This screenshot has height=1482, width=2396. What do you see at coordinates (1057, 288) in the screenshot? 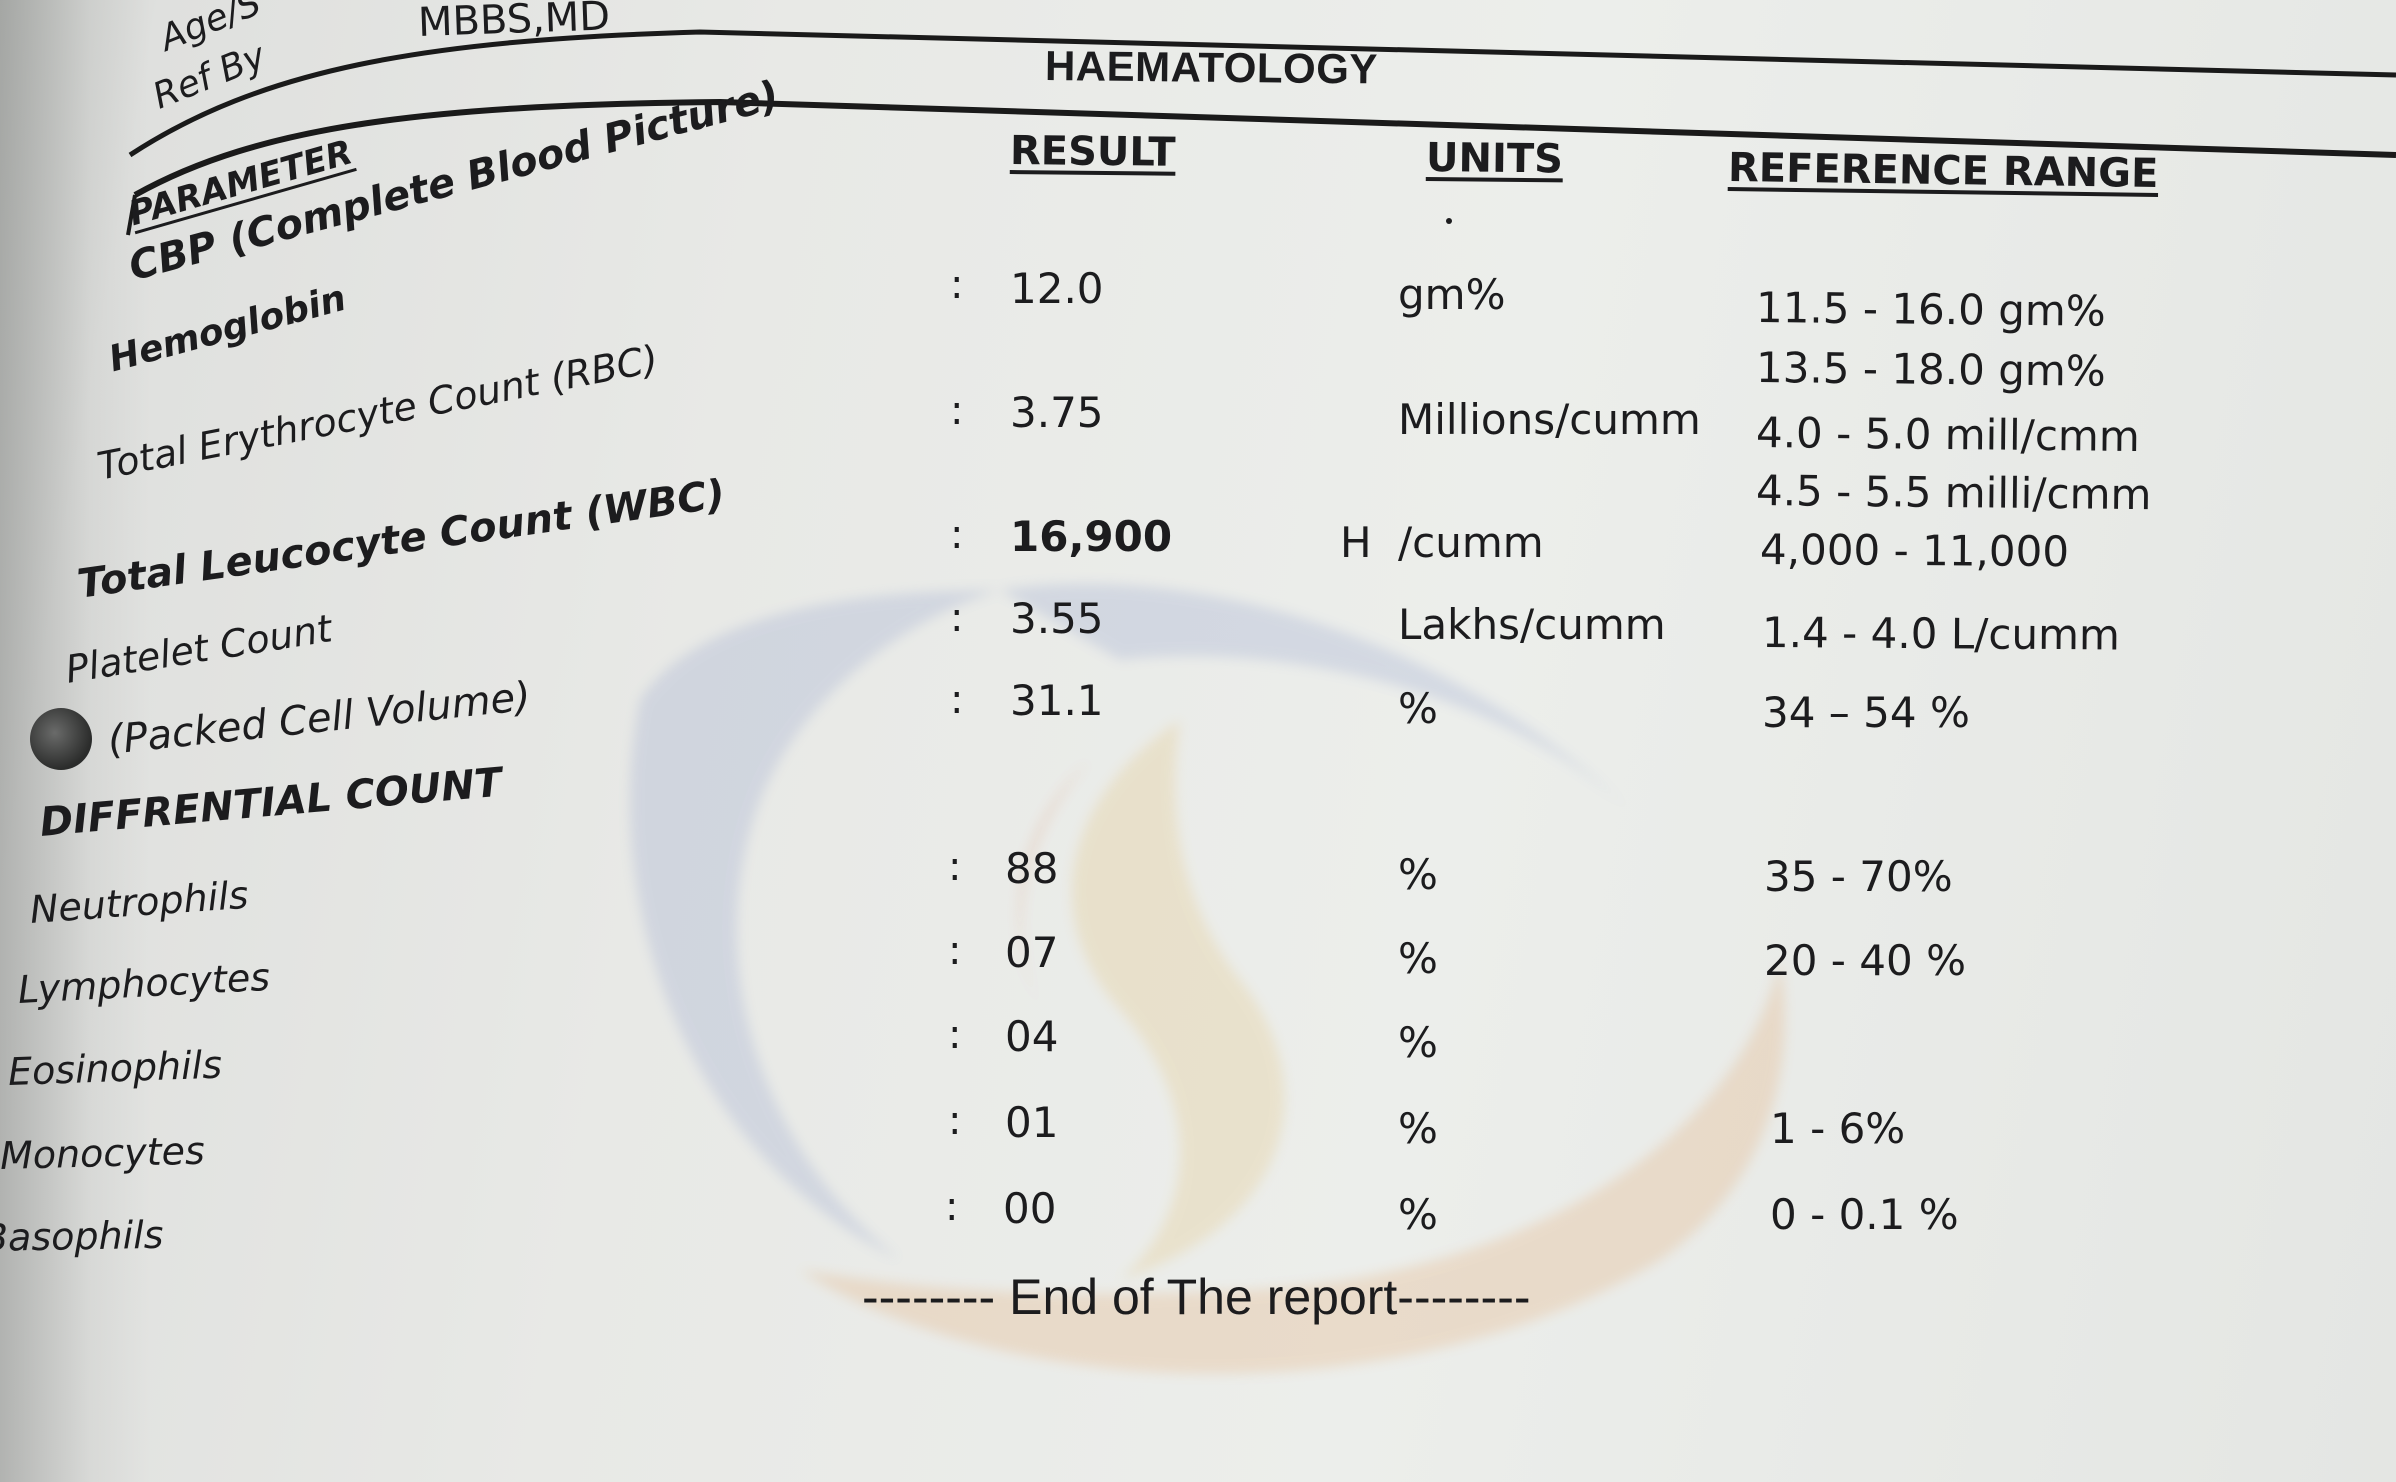
I see `row-result-hemoglobin: 12.0` at bounding box center [1057, 288].